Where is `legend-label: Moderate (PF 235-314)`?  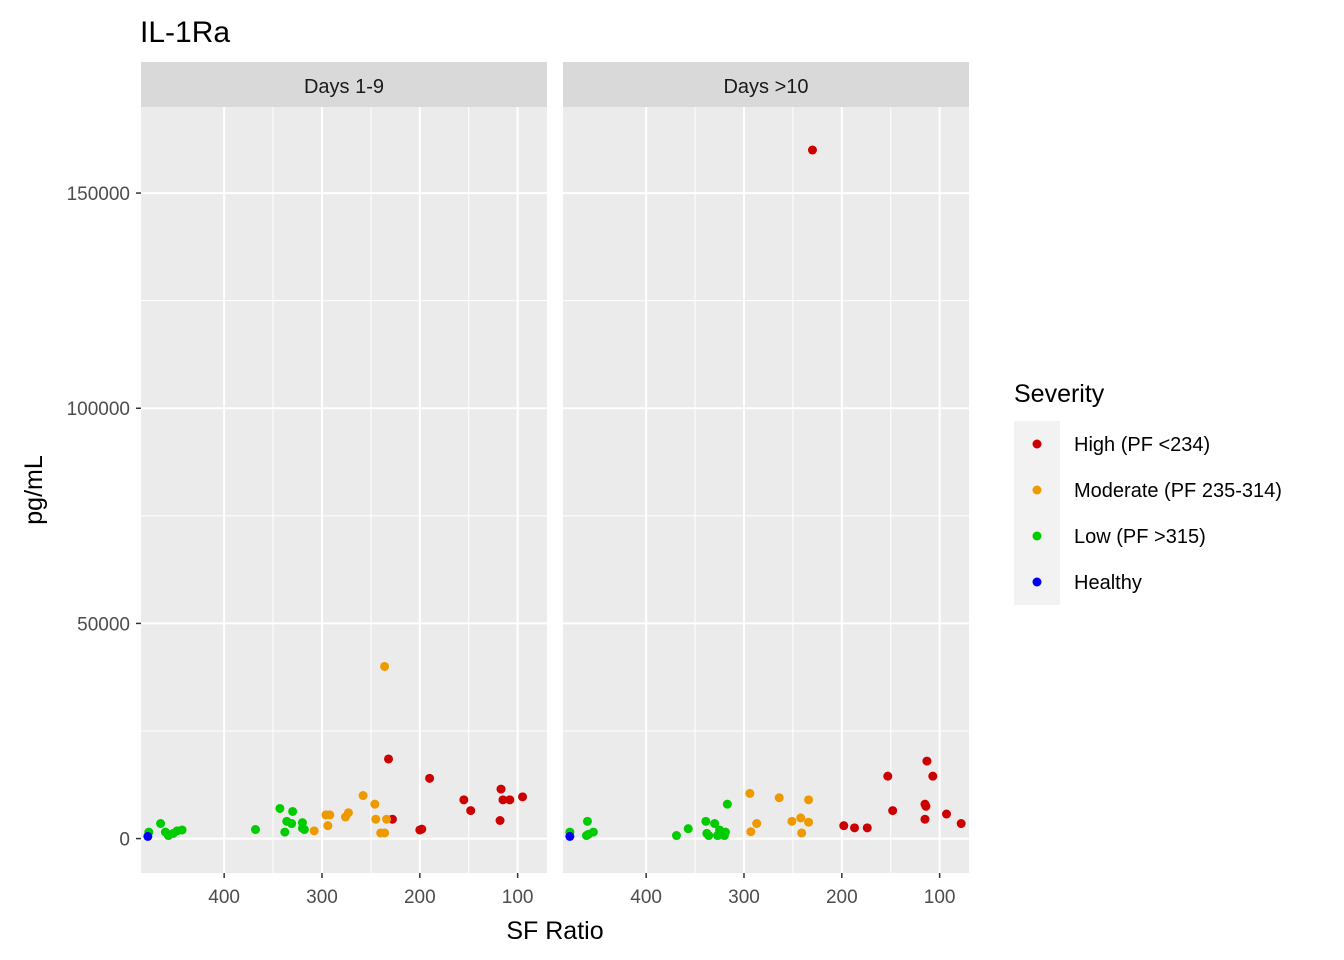 legend-label: Moderate (PF 235-314) is located at coordinates (1178, 491).